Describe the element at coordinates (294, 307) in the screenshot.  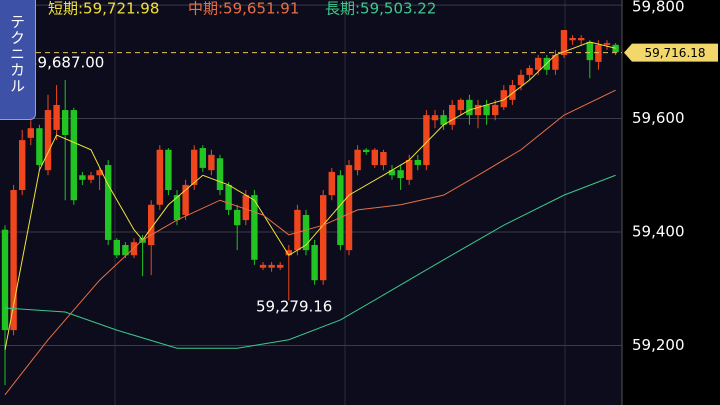
I see `annotation: 59,279.16` at that location.